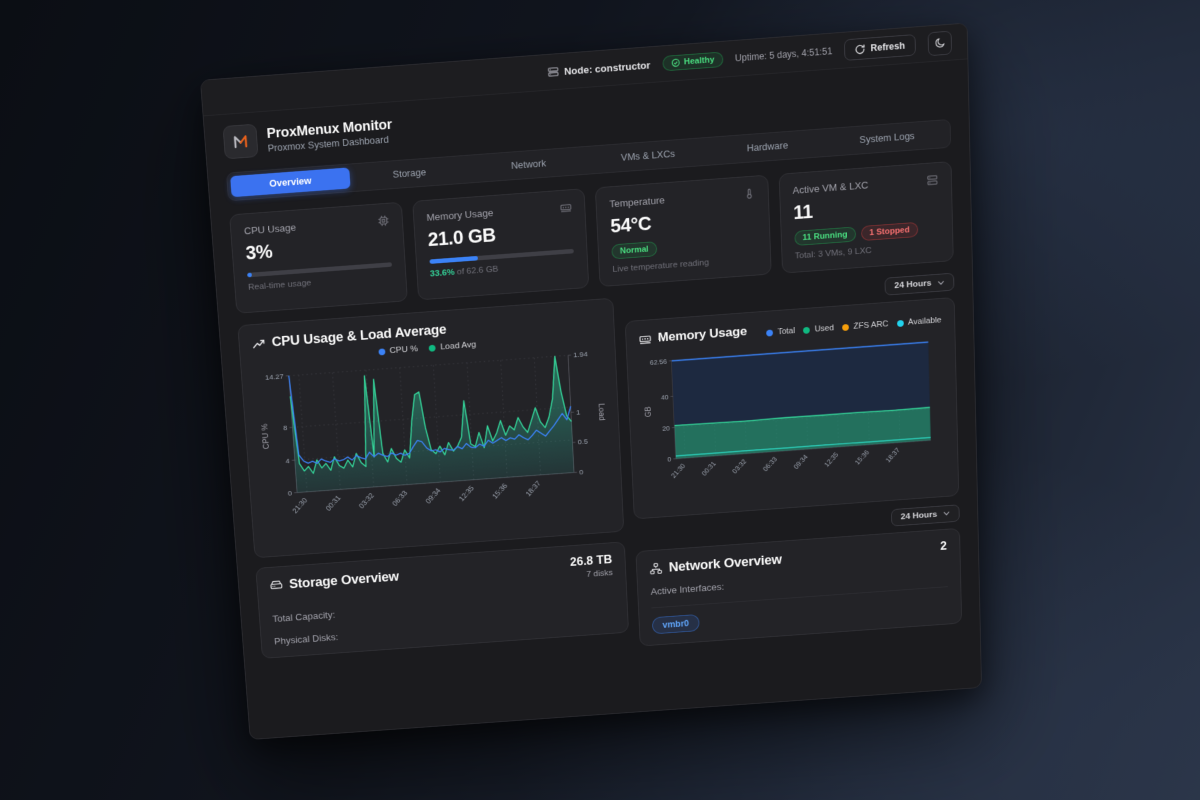 The width and height of the screenshot is (1200, 800). What do you see at coordinates (783, 54) in the screenshot?
I see `uptime-label: Uptime: 5 days, 4:51:51` at bounding box center [783, 54].